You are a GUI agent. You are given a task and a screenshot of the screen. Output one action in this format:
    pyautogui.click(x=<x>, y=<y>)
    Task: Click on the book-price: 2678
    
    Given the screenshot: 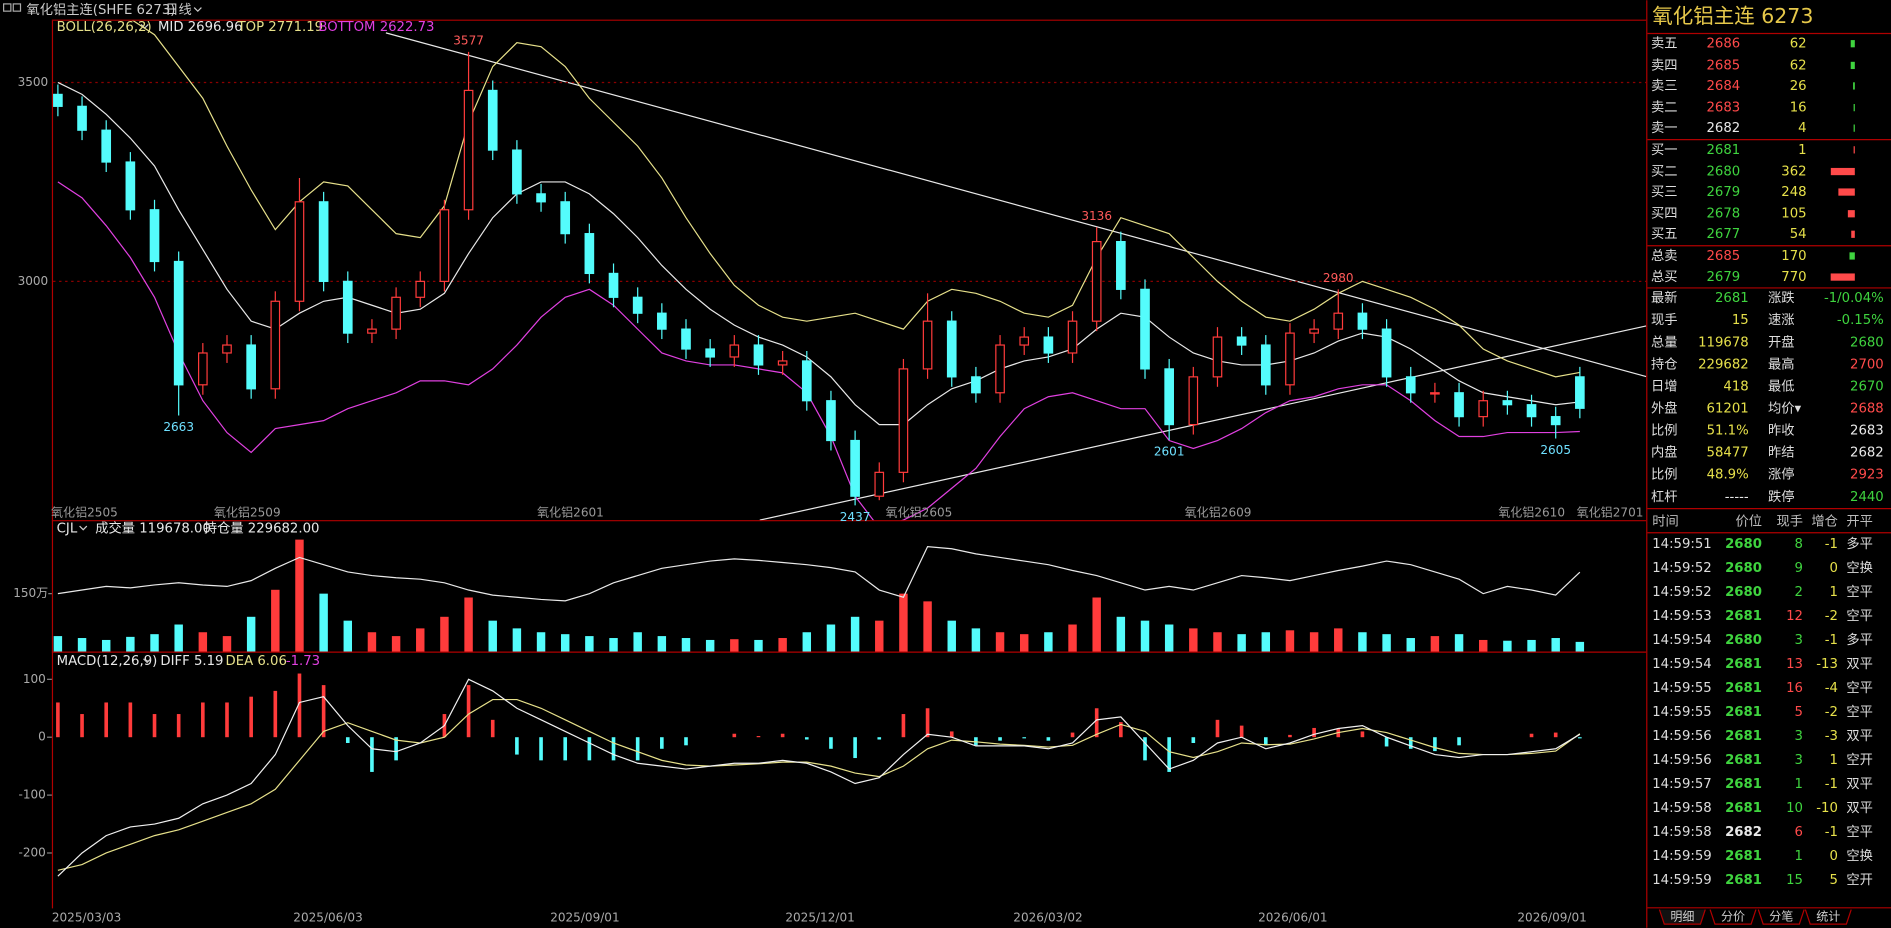 What is the action you would take?
    pyautogui.click(x=1723, y=214)
    